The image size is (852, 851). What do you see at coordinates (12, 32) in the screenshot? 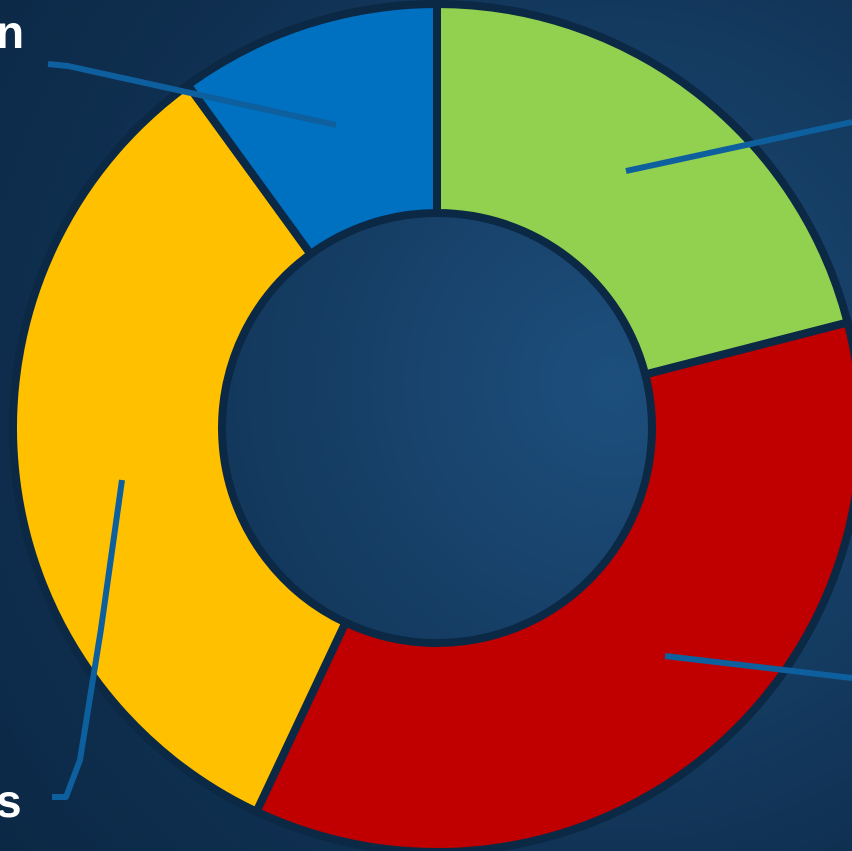
I see `slice-label-fragment-n: n` at bounding box center [12, 32].